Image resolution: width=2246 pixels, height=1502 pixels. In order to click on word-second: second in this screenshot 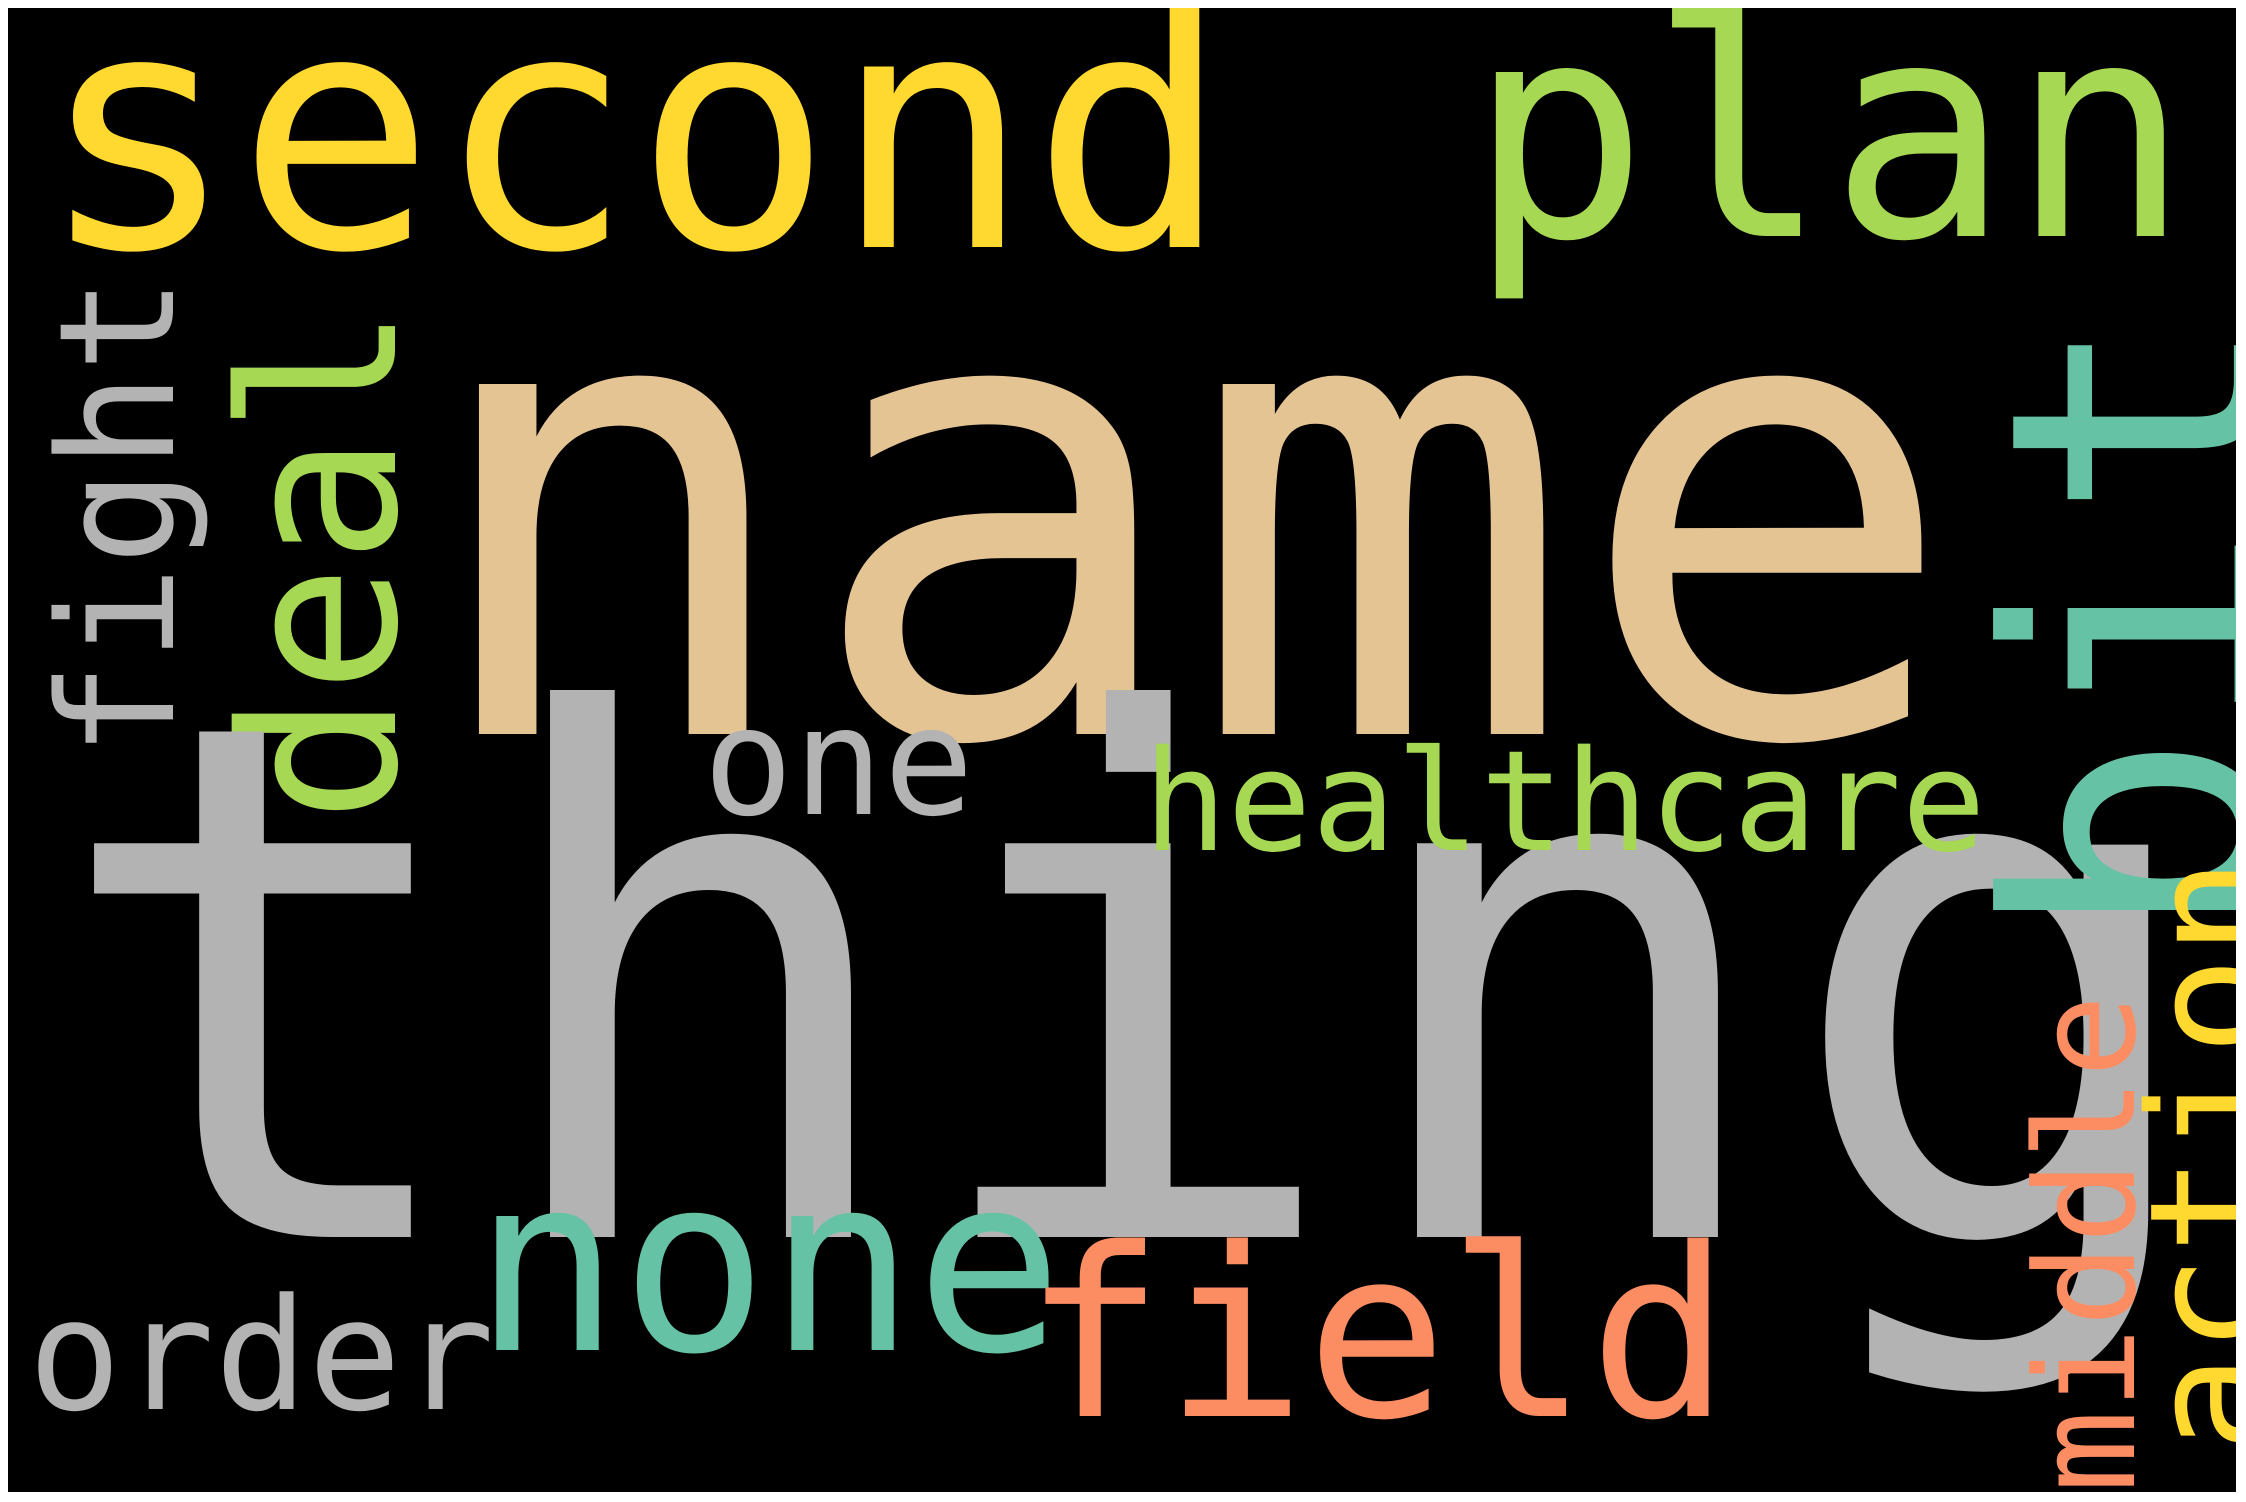, I will do `click(634, 166)`.